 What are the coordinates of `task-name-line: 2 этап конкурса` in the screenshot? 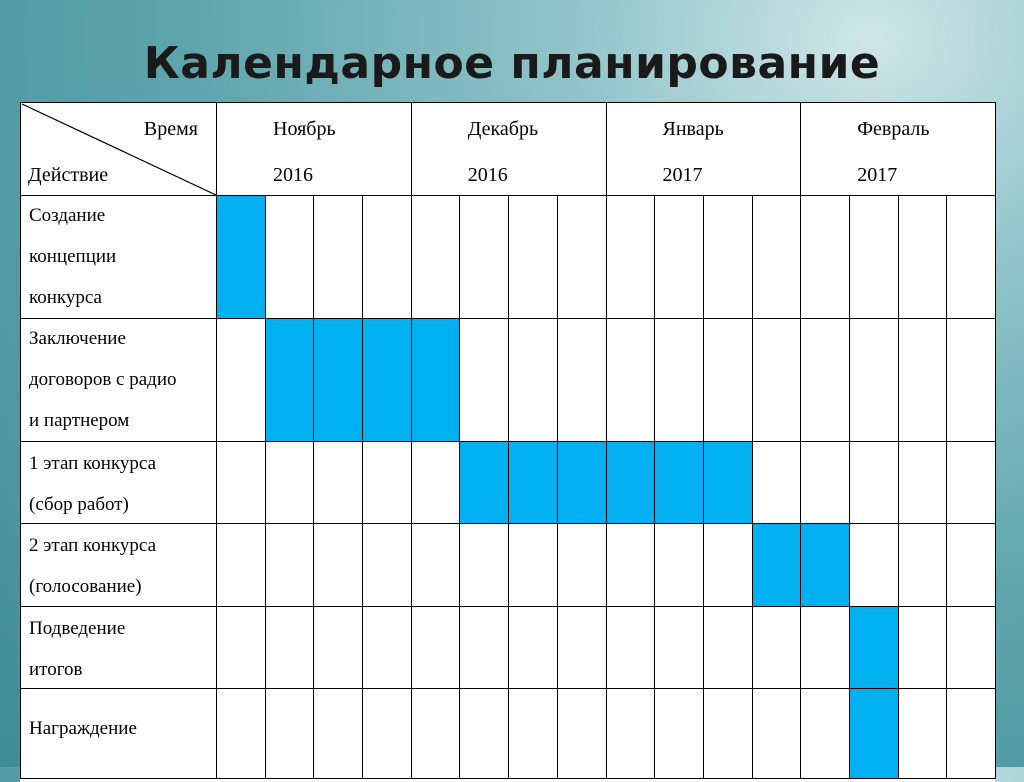 It's located at (93, 545).